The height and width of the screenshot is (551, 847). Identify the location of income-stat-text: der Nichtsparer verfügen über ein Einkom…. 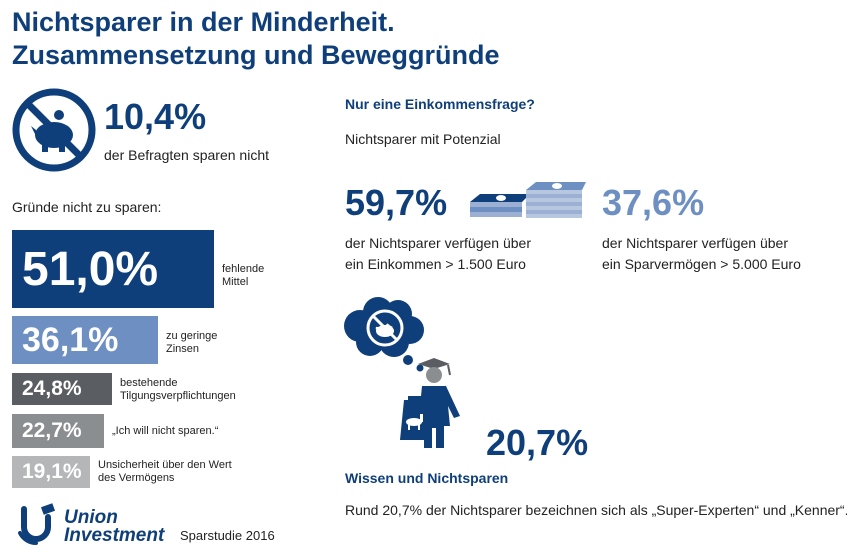
(438, 253).